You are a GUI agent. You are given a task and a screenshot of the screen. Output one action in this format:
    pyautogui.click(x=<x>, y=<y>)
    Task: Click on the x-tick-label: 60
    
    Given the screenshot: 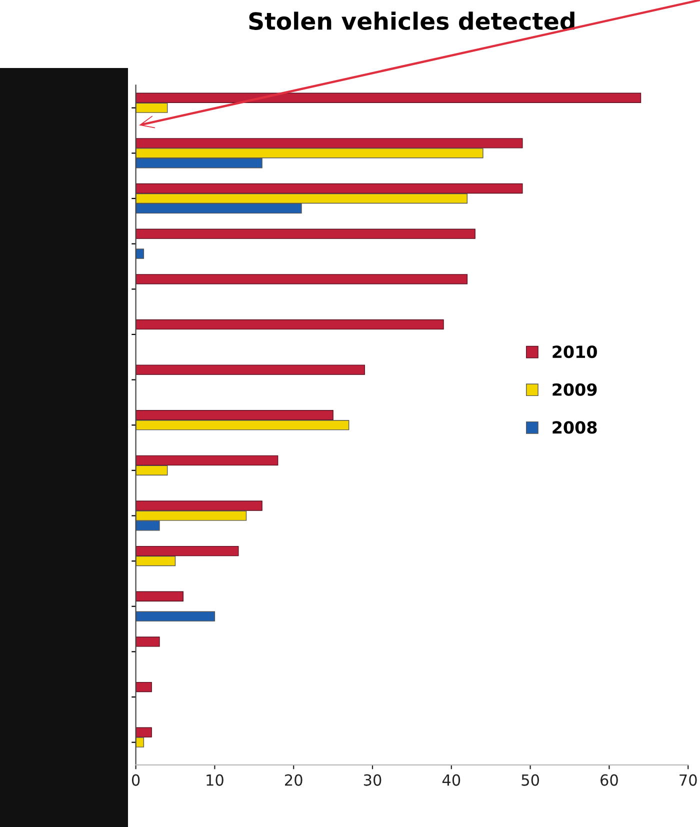 What is the action you would take?
    pyautogui.click(x=609, y=780)
    